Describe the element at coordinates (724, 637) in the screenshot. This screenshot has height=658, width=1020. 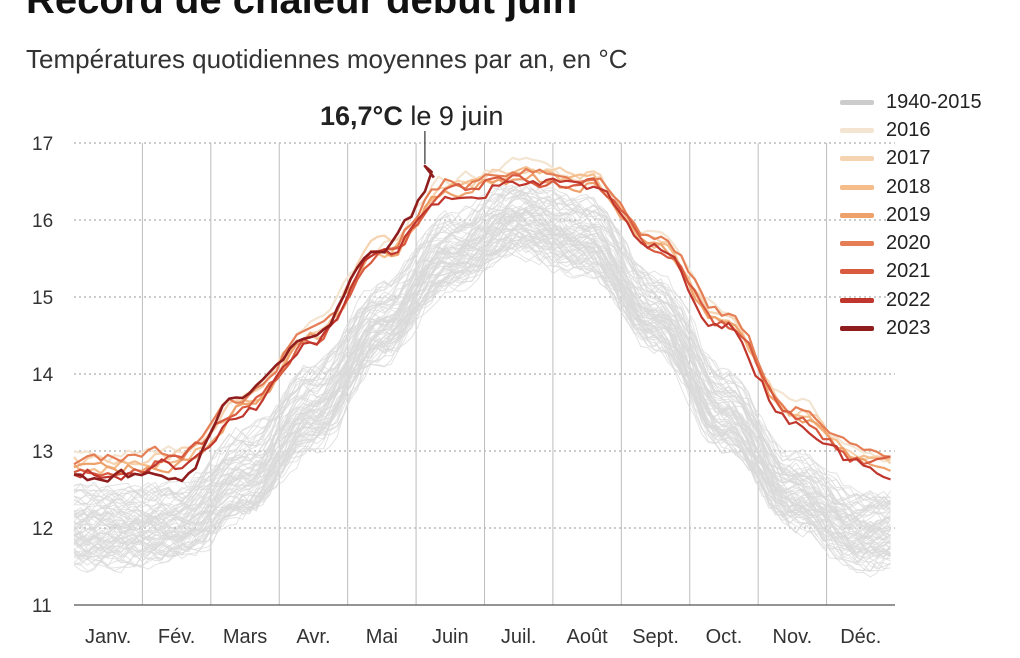
I see `x-tick-label: Oct.` at that location.